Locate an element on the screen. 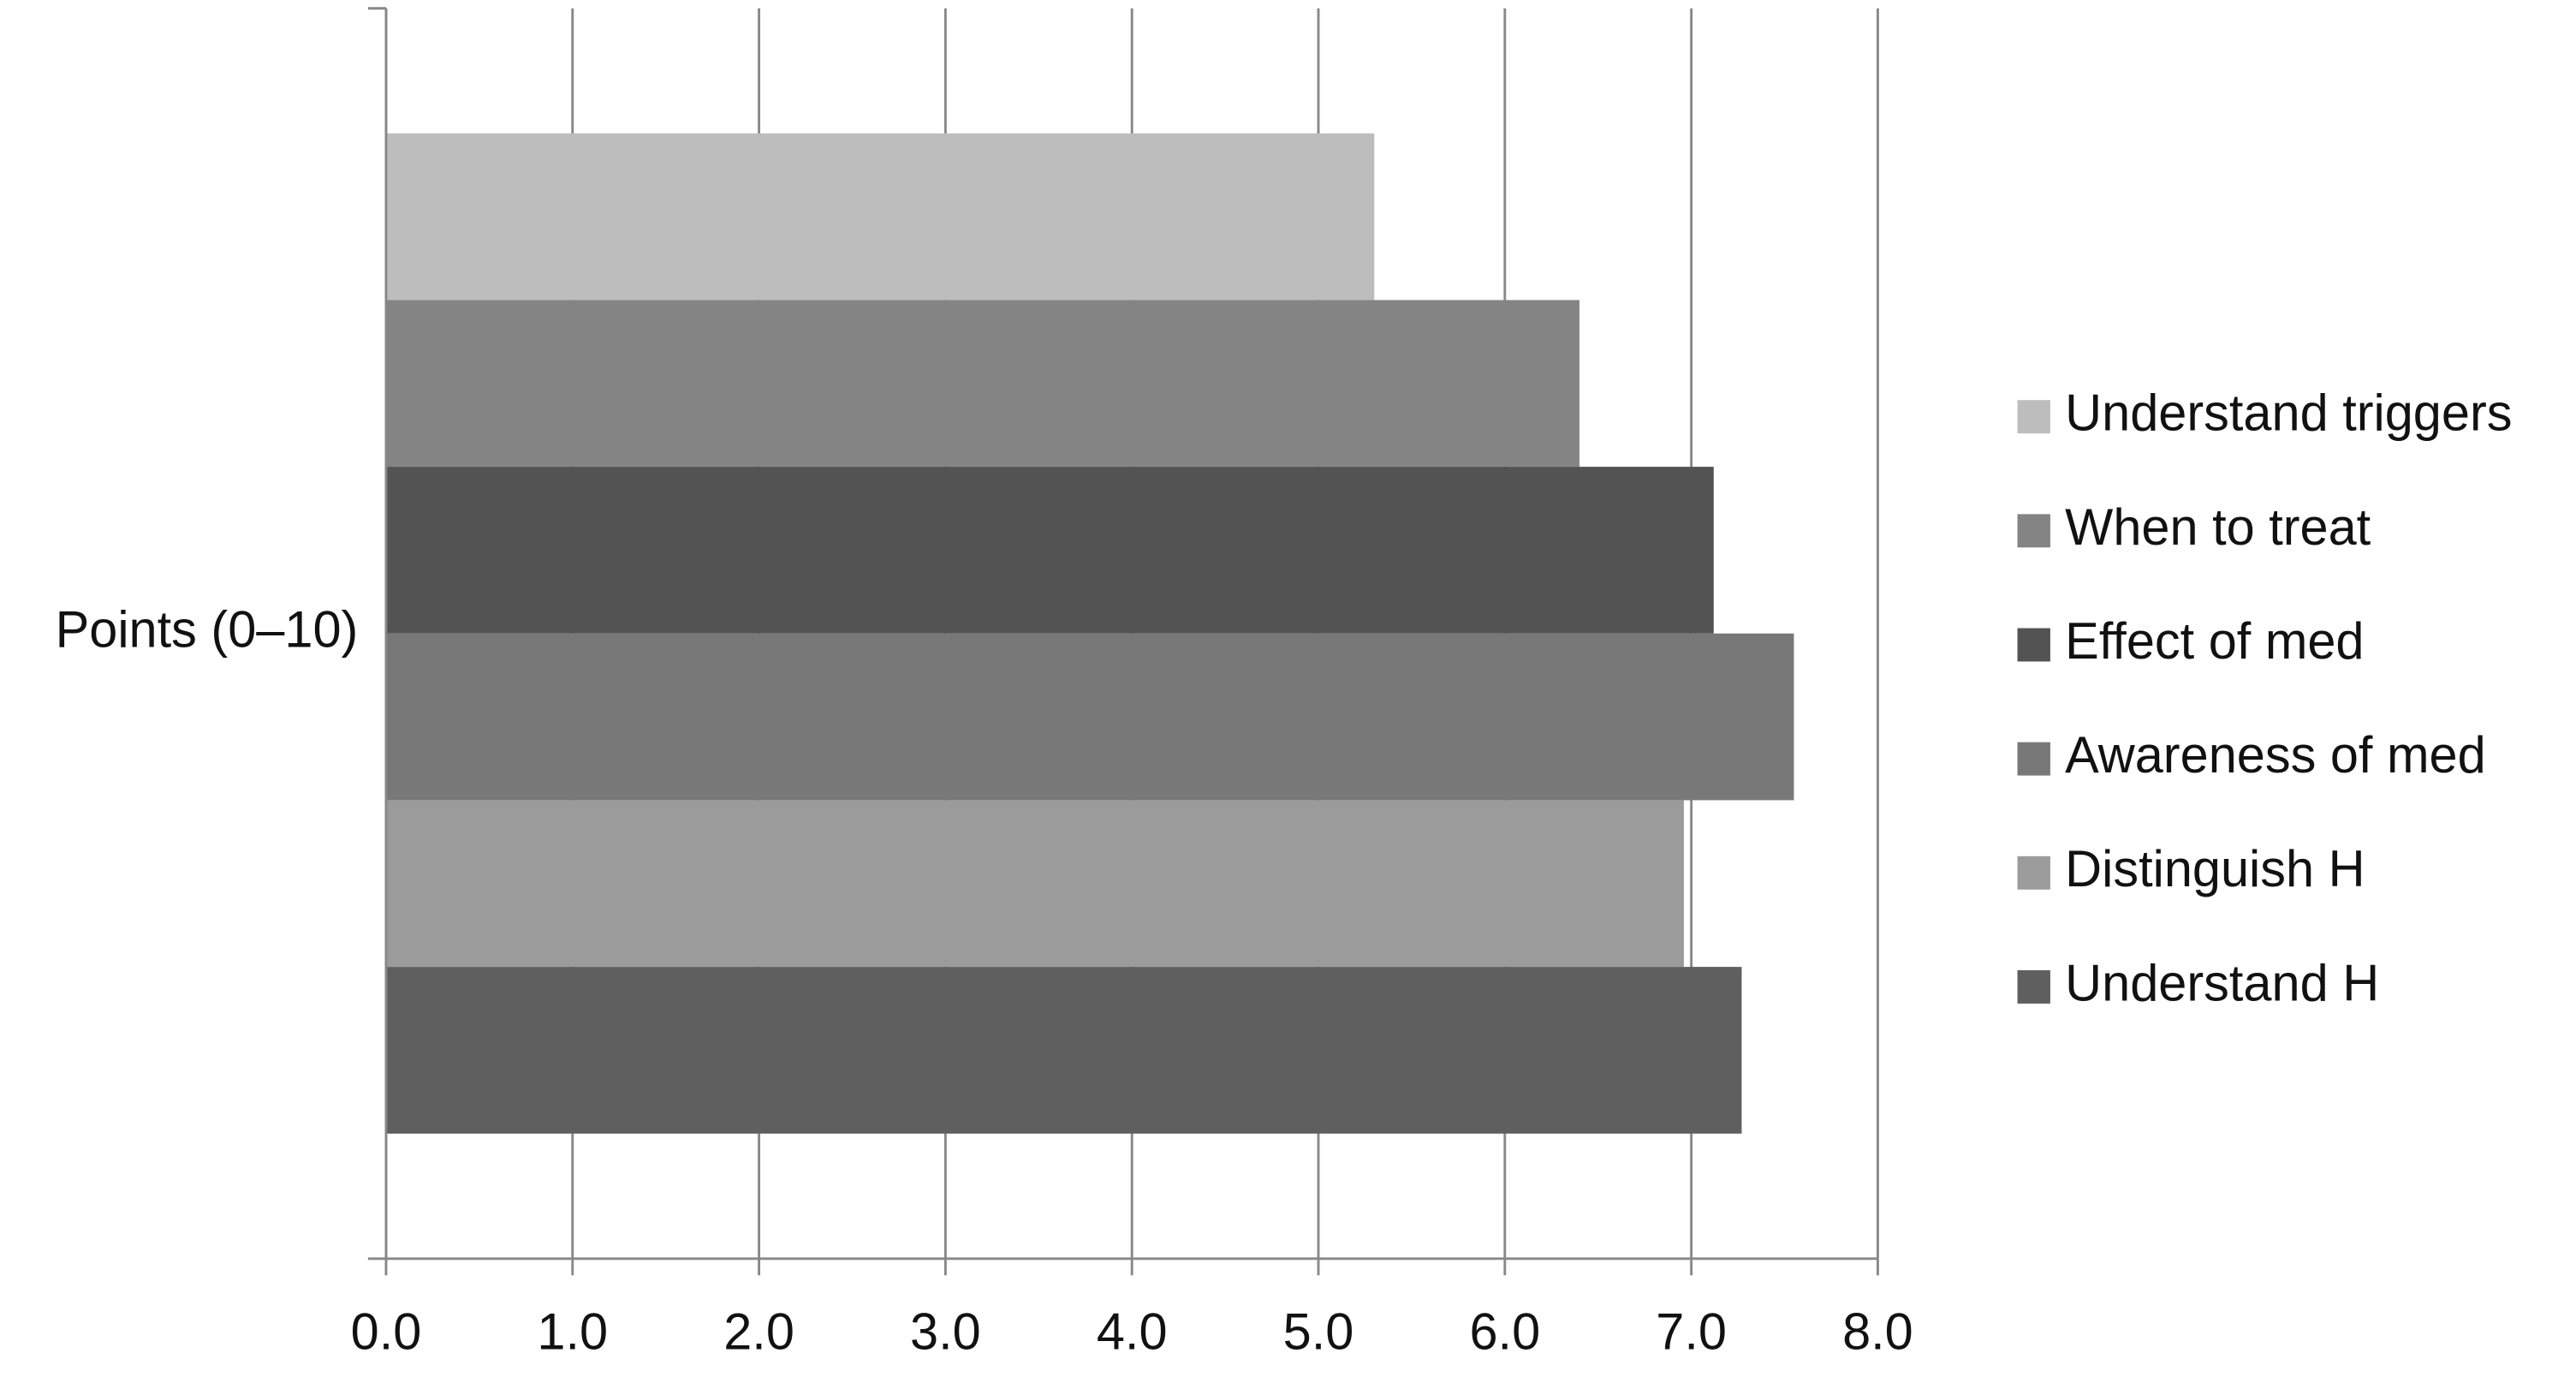  legend-label: When to treat is located at coordinates (2218, 526).